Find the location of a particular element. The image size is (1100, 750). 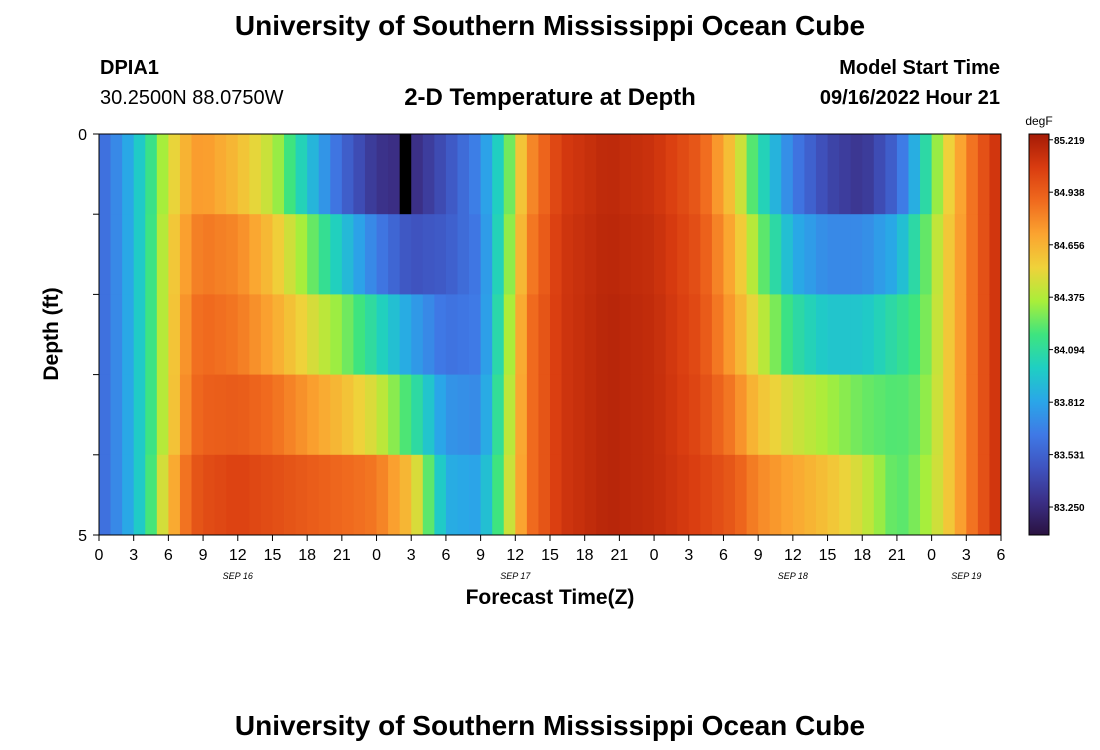

x-tick-label: 18 is located at coordinates (307, 555).